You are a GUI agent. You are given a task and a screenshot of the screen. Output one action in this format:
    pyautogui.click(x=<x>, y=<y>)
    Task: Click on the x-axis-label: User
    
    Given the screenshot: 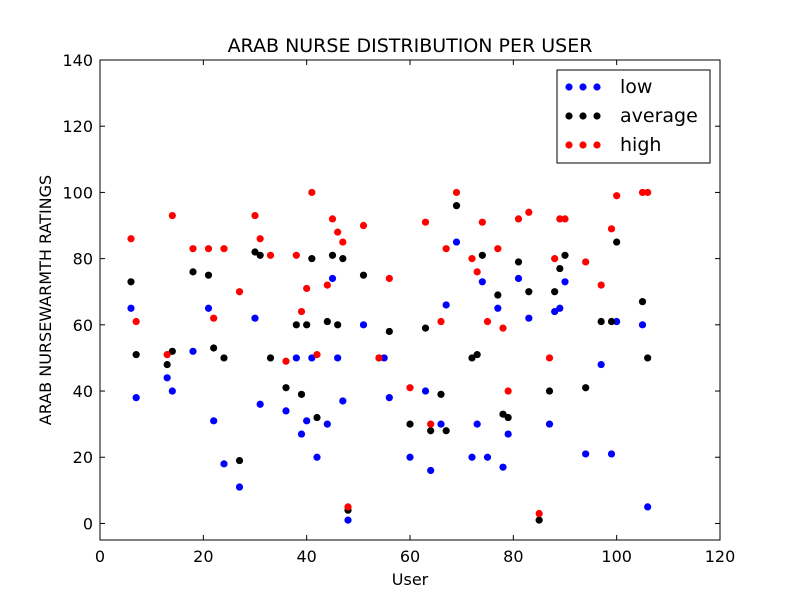 What is the action you would take?
    pyautogui.click(x=410, y=579)
    